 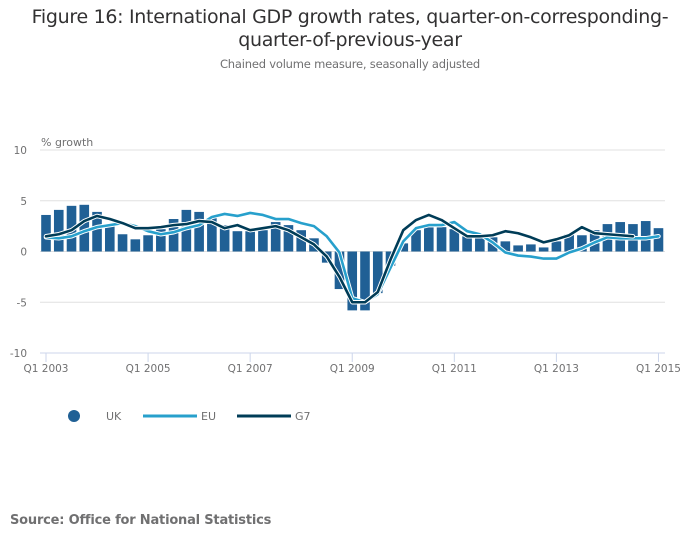 What do you see at coordinates (556, 369) in the screenshot?
I see `x-tick-label: Q1 2013` at bounding box center [556, 369].